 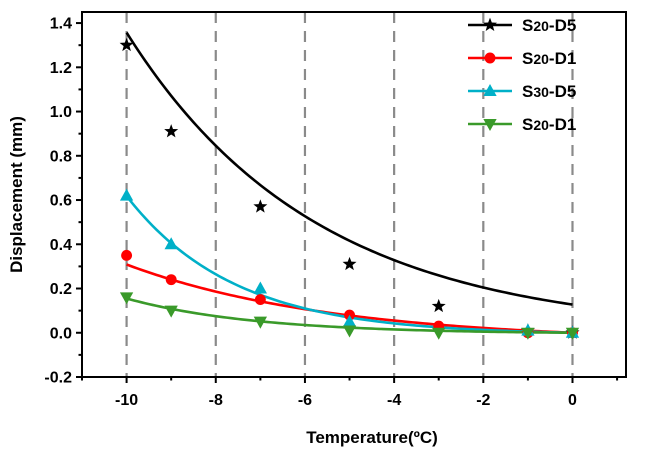 I want to click on y-tick-label: -0.2, so click(x=58, y=378).